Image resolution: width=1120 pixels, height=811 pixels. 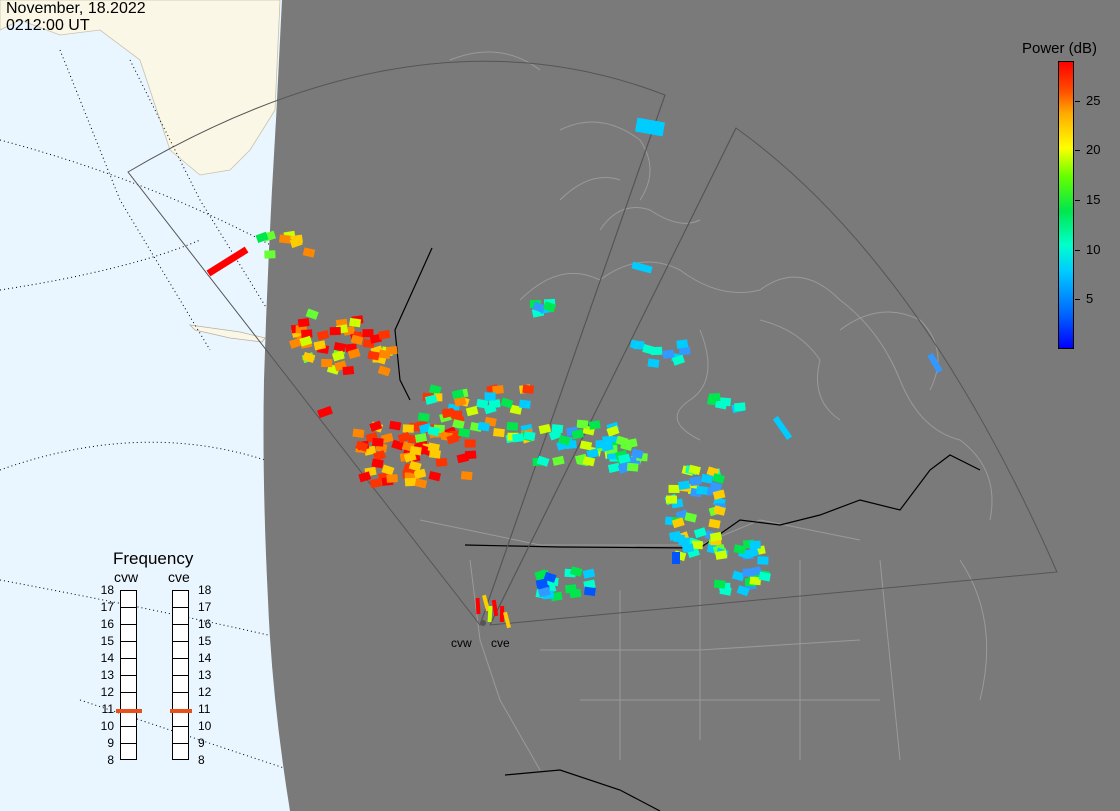 What do you see at coordinates (1093, 100) in the screenshot?
I see `colorbar-tick-label: 25` at bounding box center [1093, 100].